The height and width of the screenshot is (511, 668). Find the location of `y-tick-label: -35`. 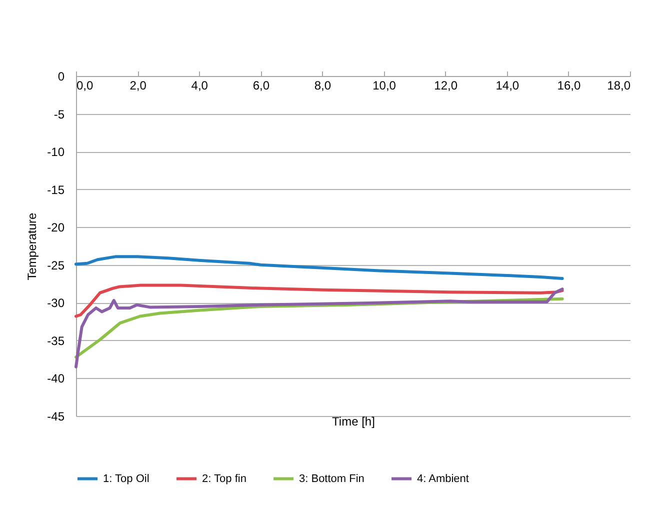

y-tick-label: -35 is located at coordinates (56, 341).